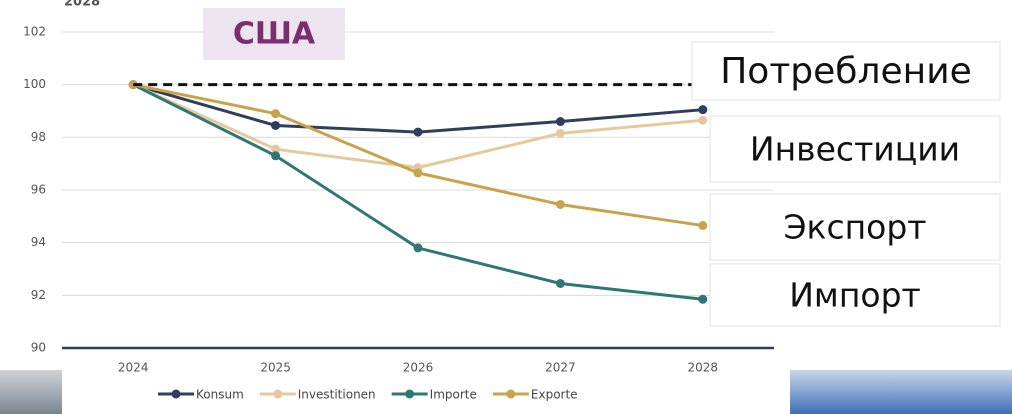 The height and width of the screenshot is (414, 1012). What do you see at coordinates (133, 368) in the screenshot?
I see `x-tick-label: 2024` at bounding box center [133, 368].